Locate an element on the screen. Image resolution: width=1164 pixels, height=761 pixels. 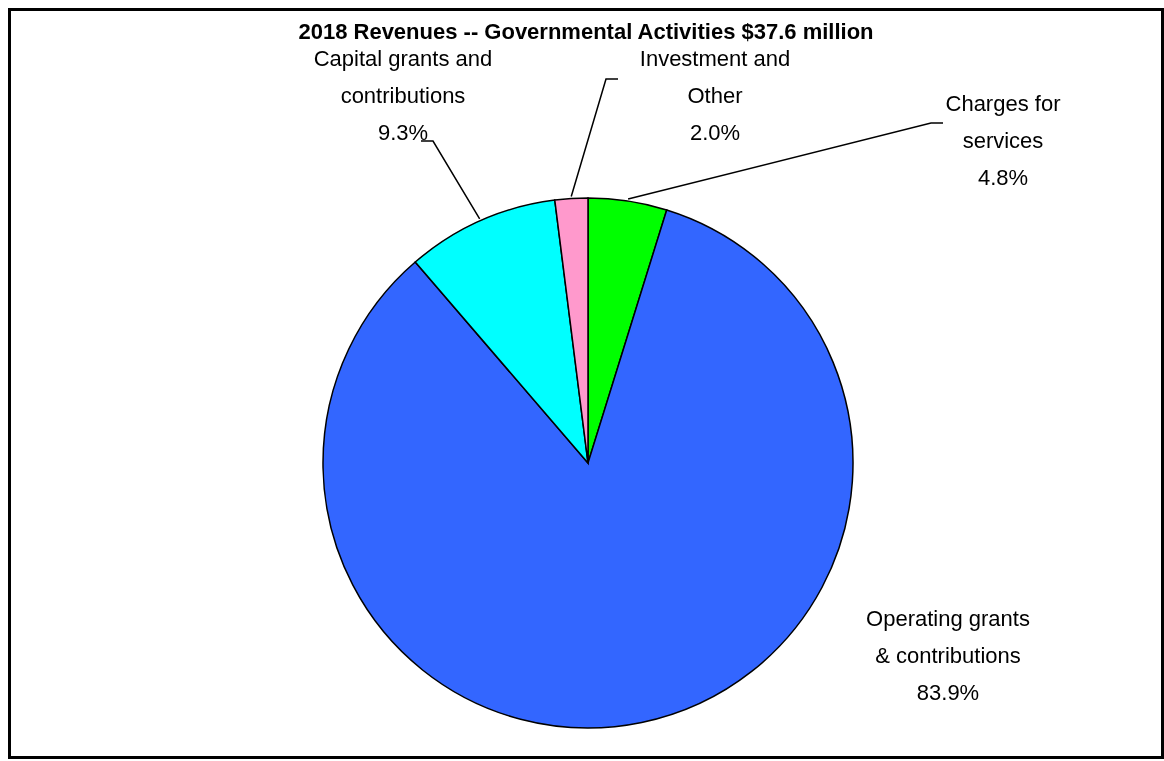
data-label: 9.3% is located at coordinates (403, 132).